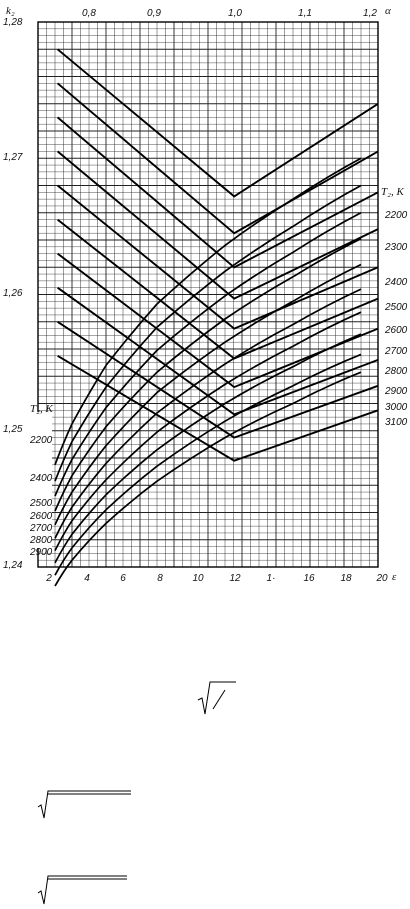  I want to click on left-legend-temp: 2500, so click(41, 503).